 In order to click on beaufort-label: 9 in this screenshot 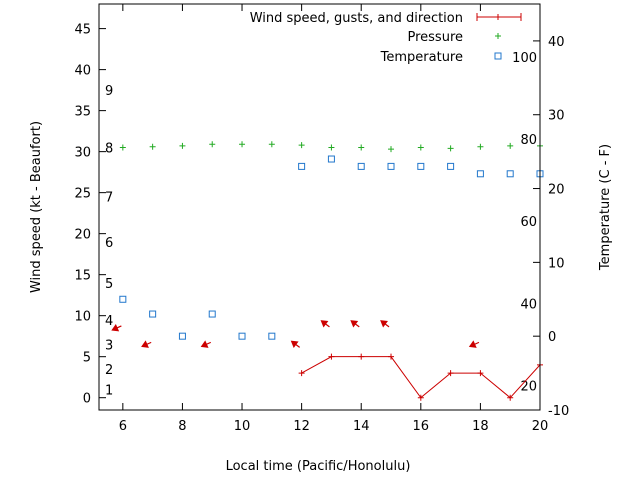, I will do `click(109, 91)`.